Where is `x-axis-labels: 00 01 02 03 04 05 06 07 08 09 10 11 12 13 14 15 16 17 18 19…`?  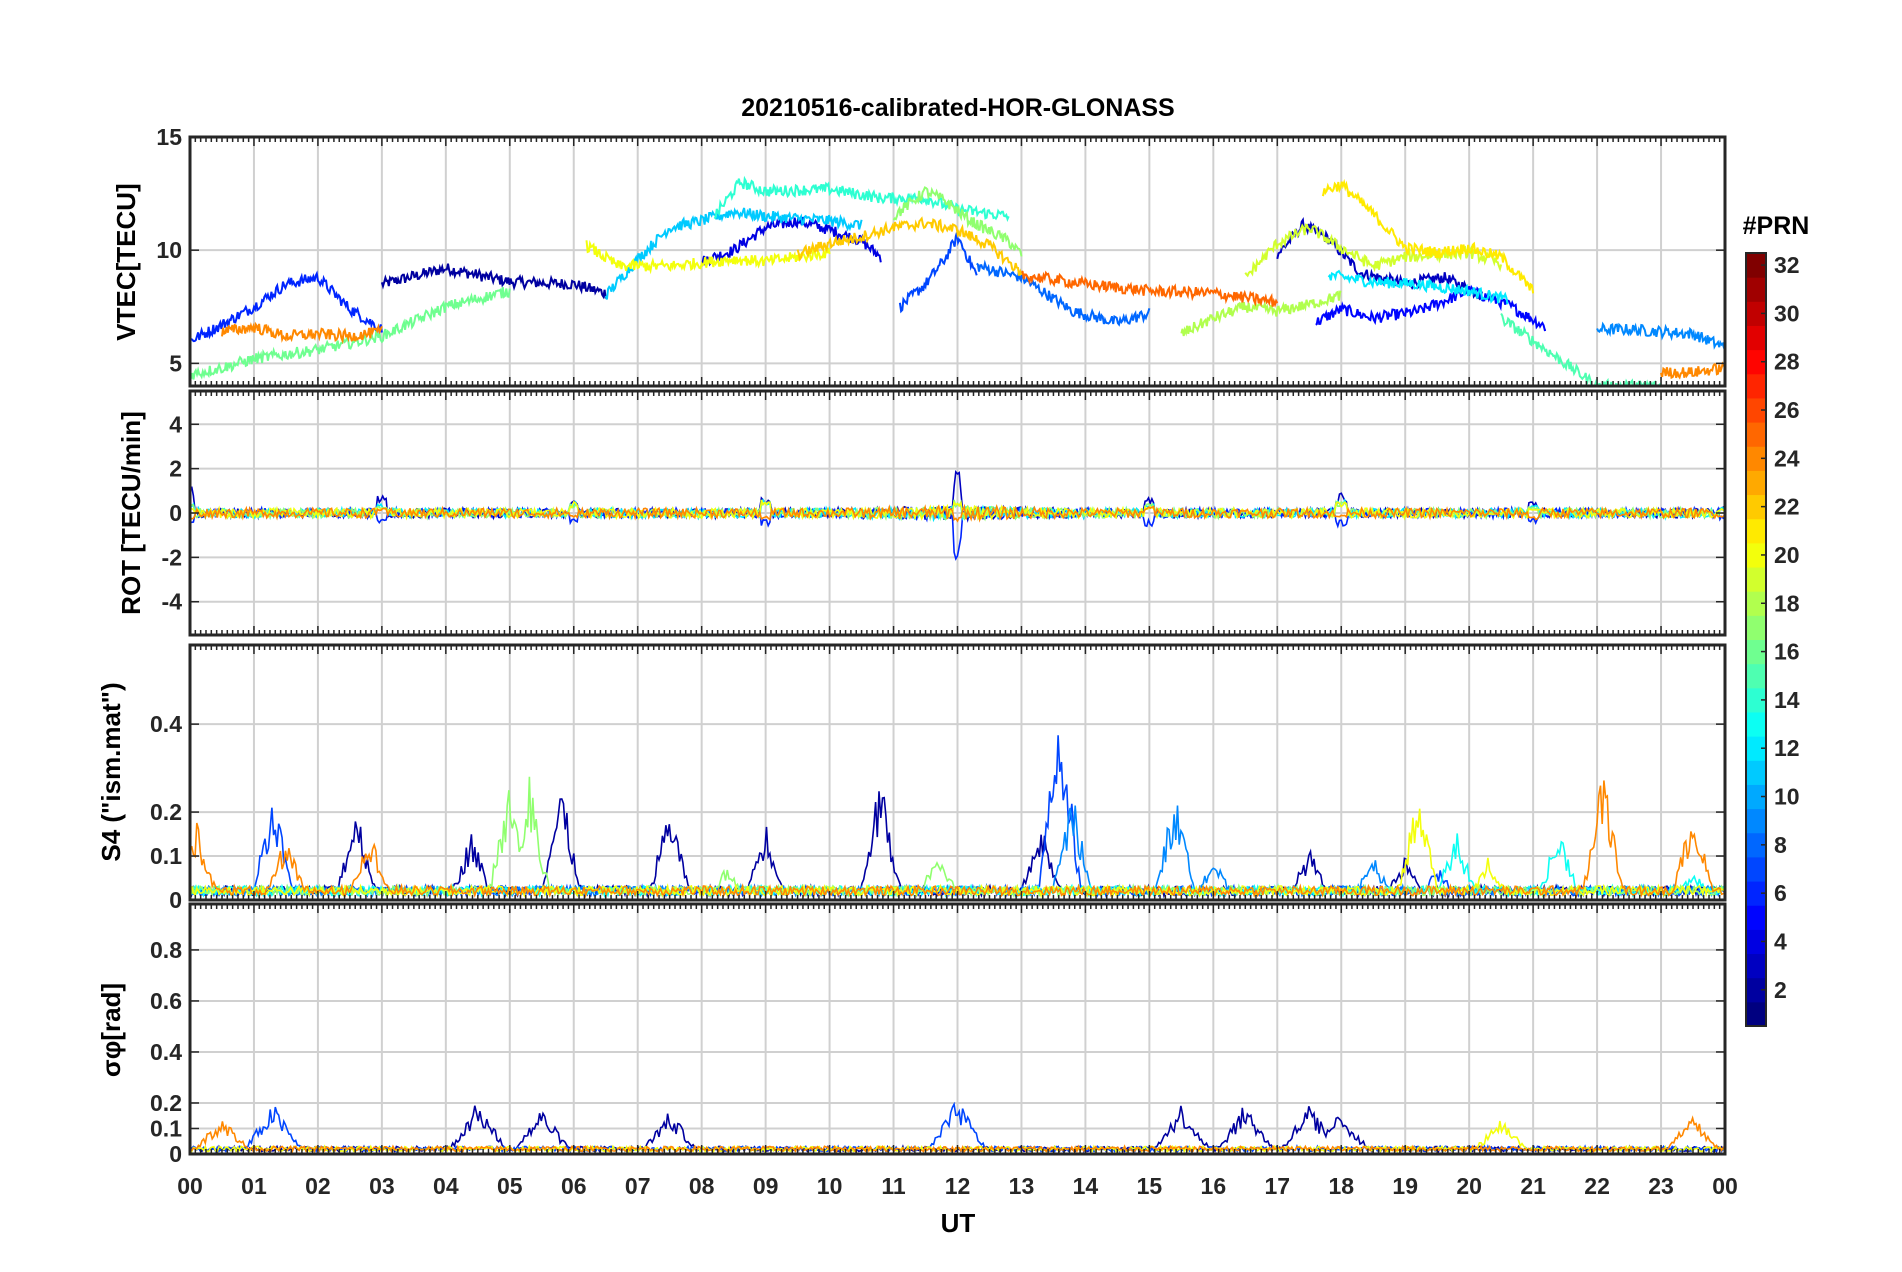 x-axis-labels: 00 01 02 03 04 05 06 07 08 09 10 11 12 13 14 15 16 17 18 19… is located at coordinates (957, 1186).